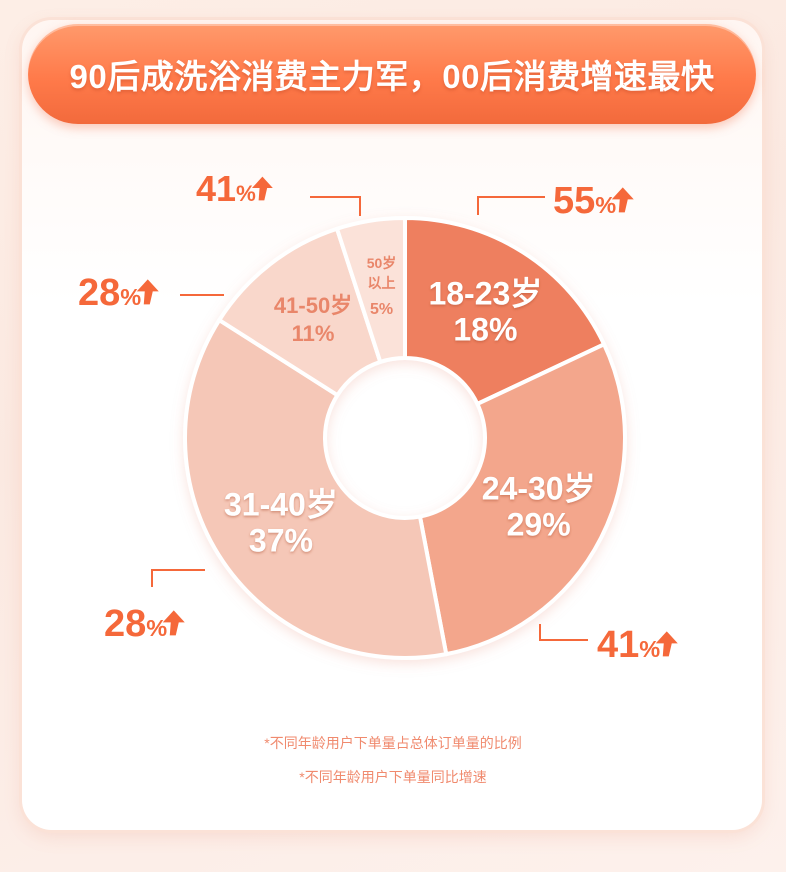 The width and height of the screenshot is (786, 872). Describe the element at coordinates (381, 309) in the screenshot. I see `slice-value-label: 5%` at that location.